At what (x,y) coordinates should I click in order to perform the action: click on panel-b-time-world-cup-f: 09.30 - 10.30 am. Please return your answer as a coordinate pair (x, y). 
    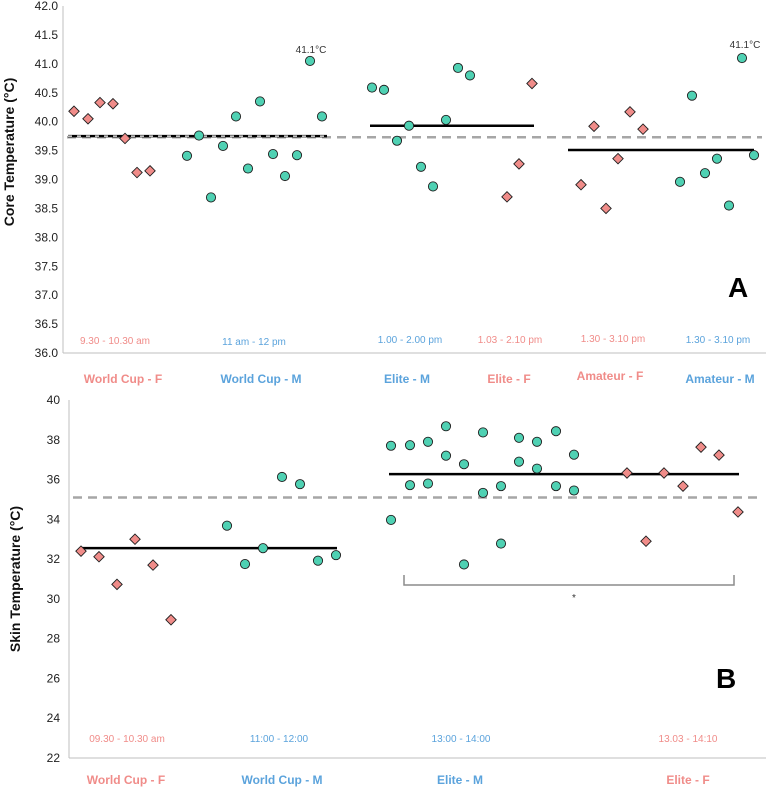
    Looking at the image, I should click on (127, 739).